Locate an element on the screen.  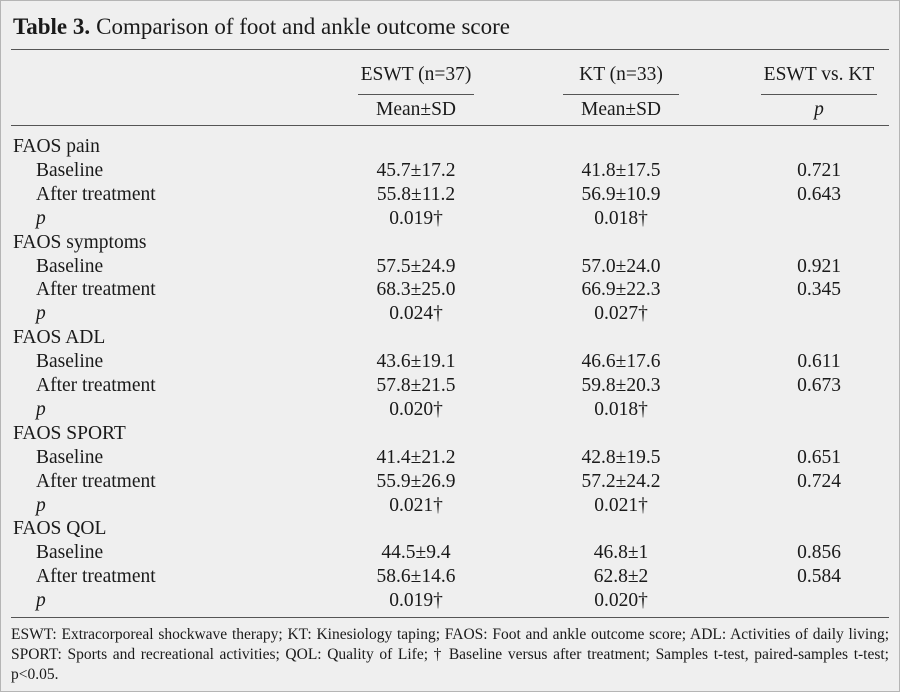
section-label: FAOS QOL is located at coordinates (60, 529).